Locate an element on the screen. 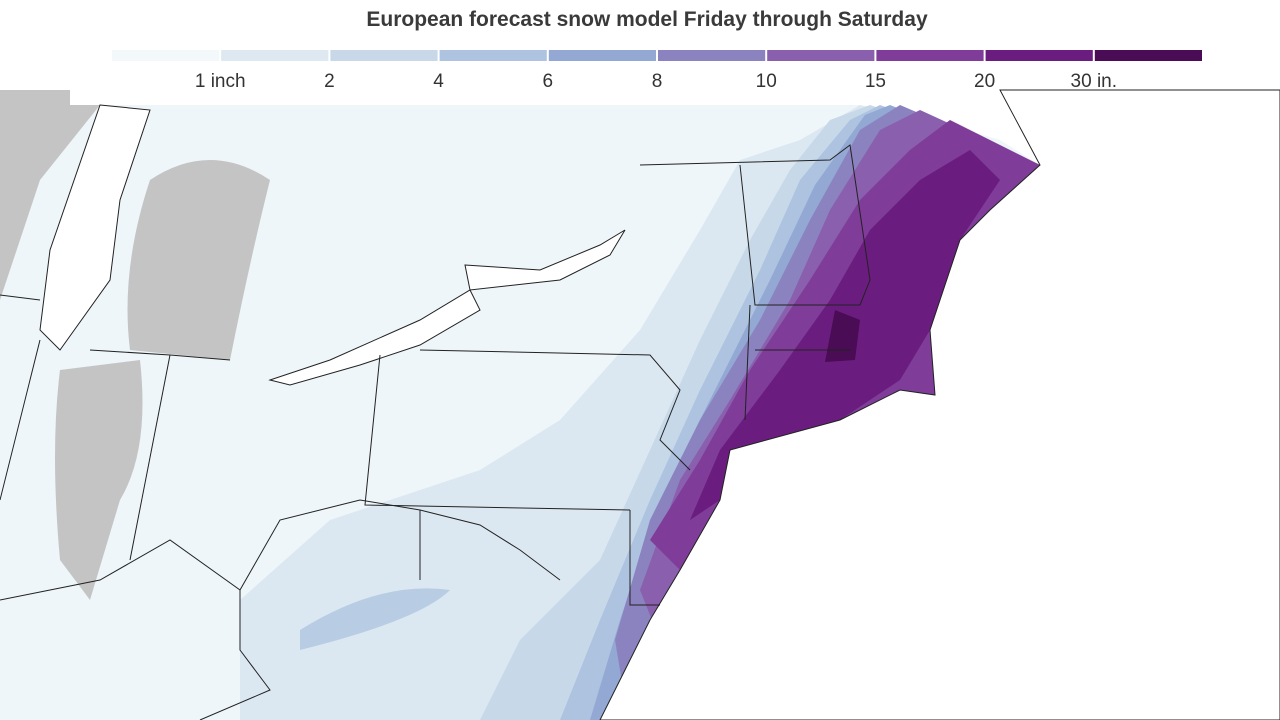 The height and width of the screenshot is (720, 1280). band-4b is located at coordinates (375, 619).